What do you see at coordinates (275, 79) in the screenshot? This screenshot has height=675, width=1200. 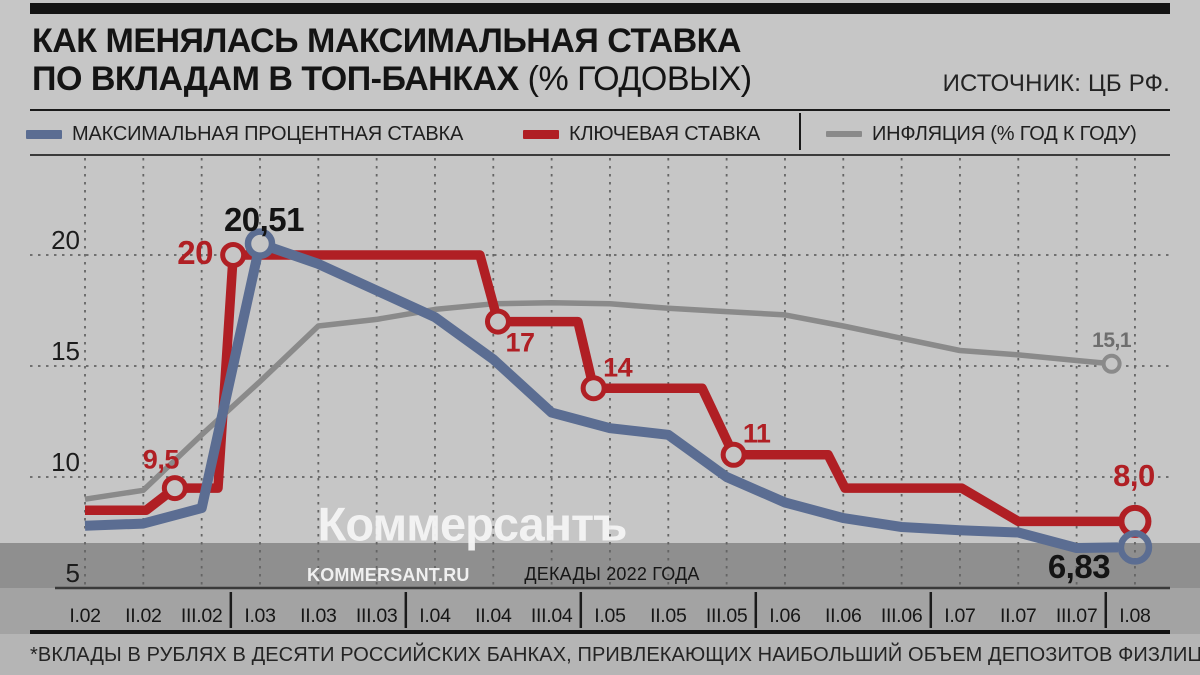 I see `chart-title-line2-bold: ПО ВКЛАДАМ В ТОП-БАНКАХ` at bounding box center [275, 79].